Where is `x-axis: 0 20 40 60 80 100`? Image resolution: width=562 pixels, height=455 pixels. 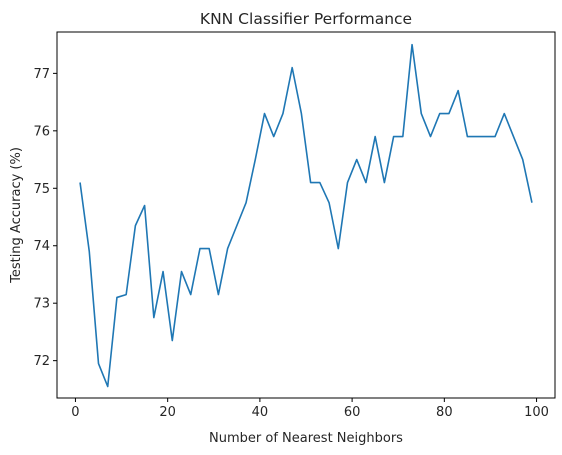
x-axis: 0 20 40 60 80 100 is located at coordinates (310, 409).